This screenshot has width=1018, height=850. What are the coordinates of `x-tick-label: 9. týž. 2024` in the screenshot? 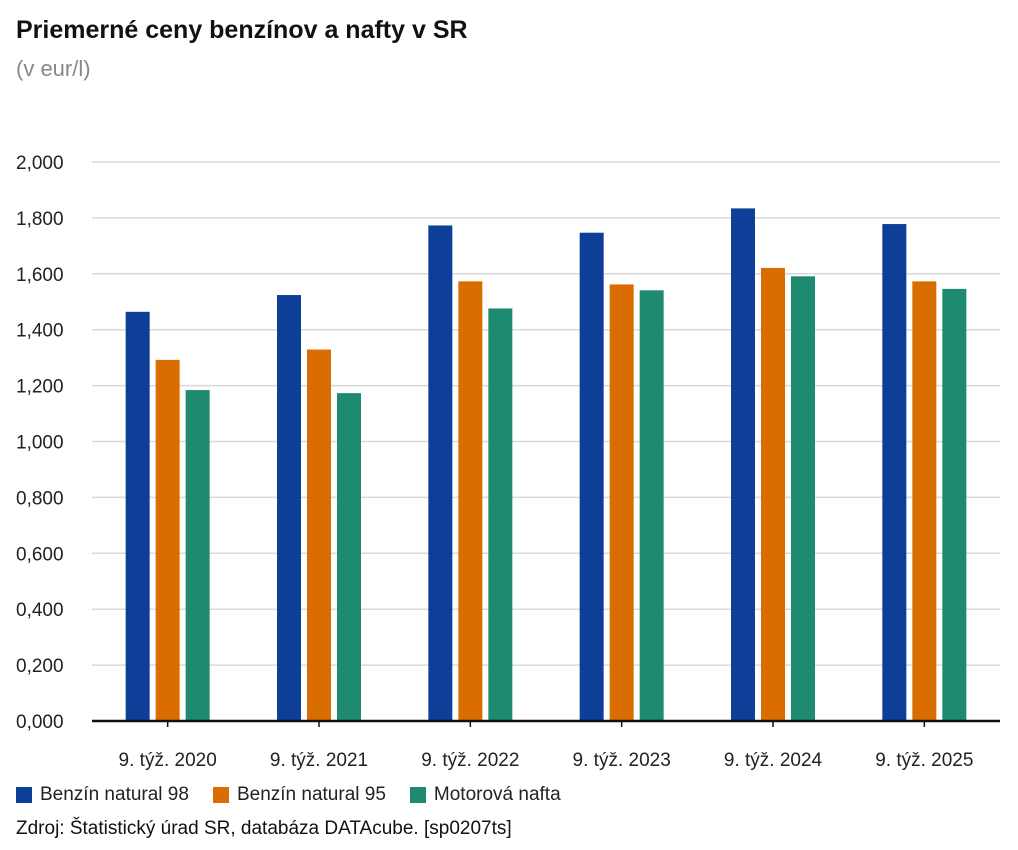 It's located at (773, 760).